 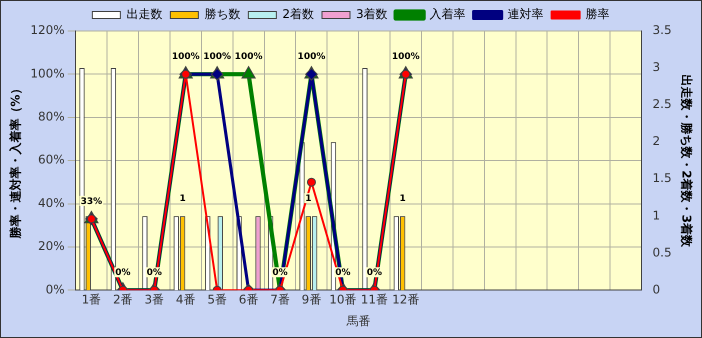 What do you see at coordinates (280, 299) in the screenshot?
I see `x-tick-label: 7番` at bounding box center [280, 299].